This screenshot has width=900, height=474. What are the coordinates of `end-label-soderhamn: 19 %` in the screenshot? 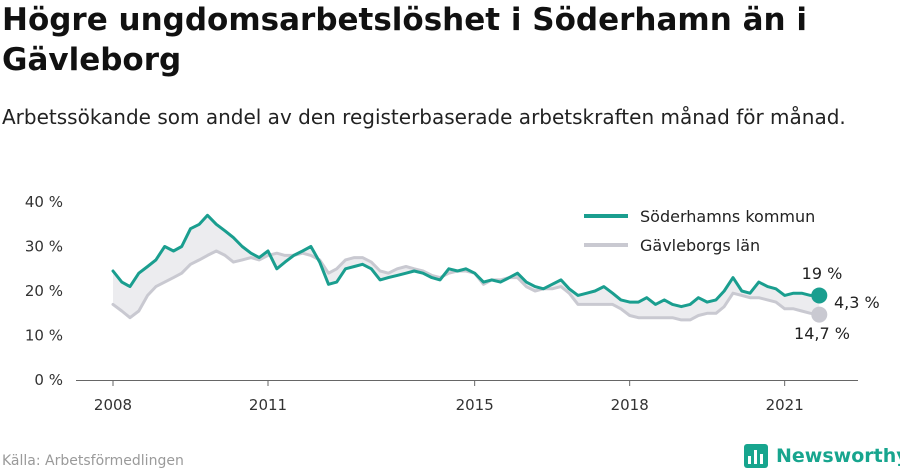 It's located at (822, 273).